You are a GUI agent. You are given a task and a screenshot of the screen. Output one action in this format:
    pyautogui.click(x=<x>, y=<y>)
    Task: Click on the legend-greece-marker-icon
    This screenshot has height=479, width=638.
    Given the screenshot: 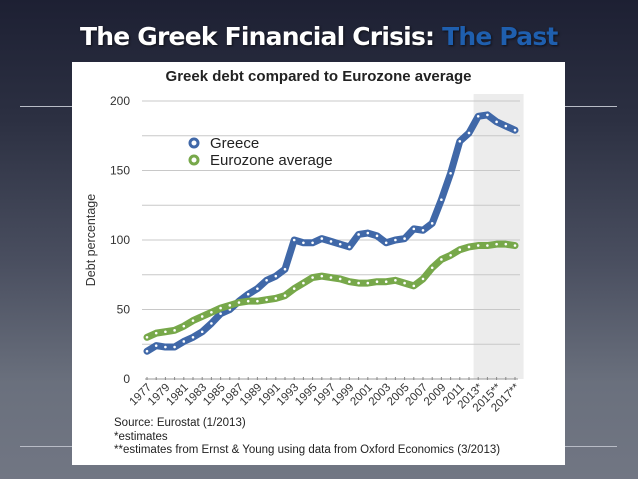 What is the action you would take?
    pyautogui.click(x=194, y=143)
    